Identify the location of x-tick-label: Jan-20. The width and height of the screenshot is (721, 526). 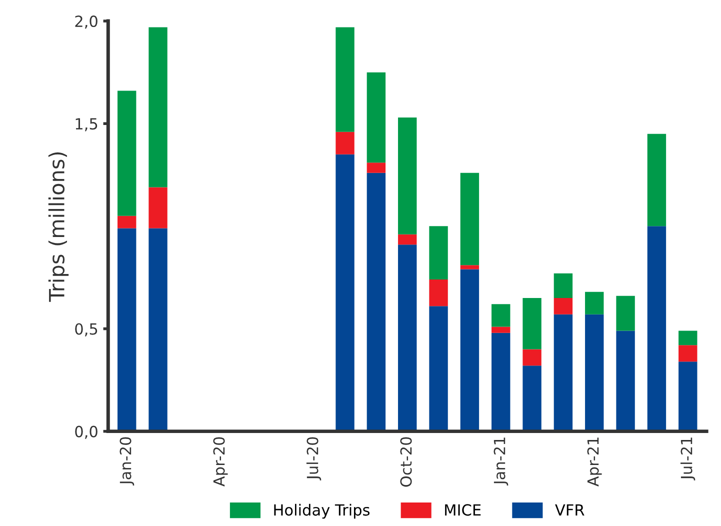
(127, 461).